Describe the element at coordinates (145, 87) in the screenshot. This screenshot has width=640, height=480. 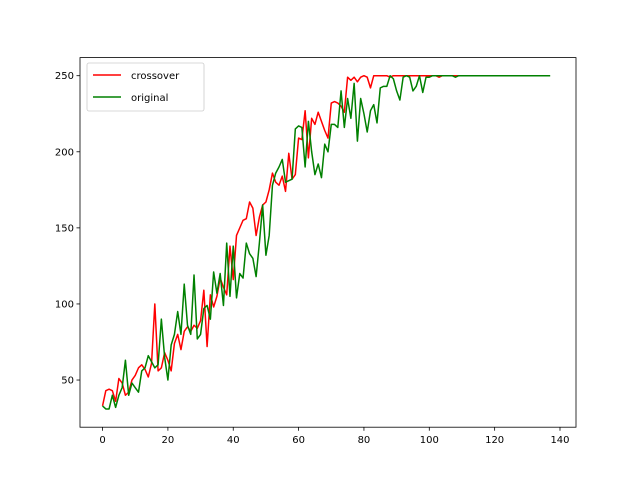
I see `legend: crossover original` at that location.